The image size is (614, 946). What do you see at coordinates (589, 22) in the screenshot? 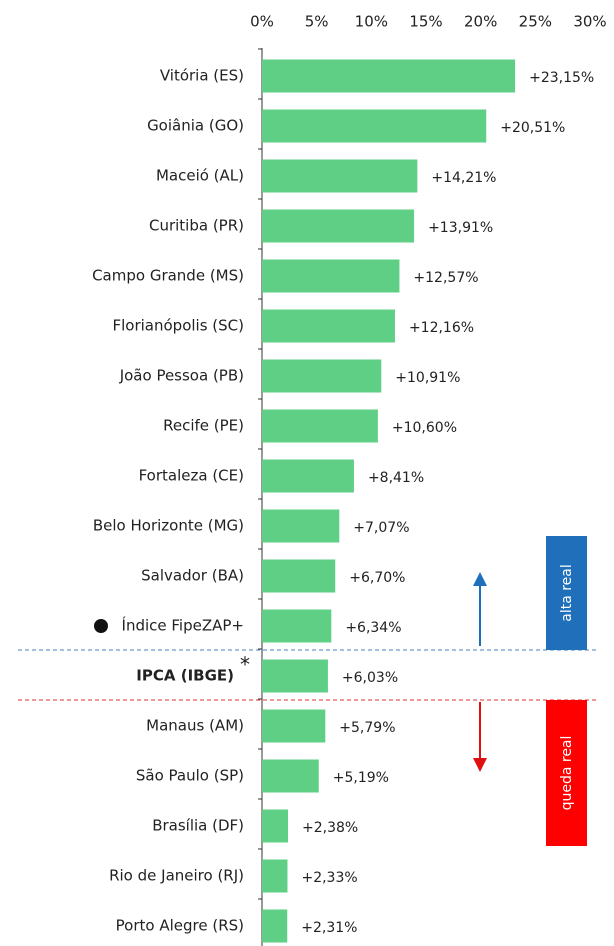
I see `x-tick-label: 30%` at bounding box center [589, 22].